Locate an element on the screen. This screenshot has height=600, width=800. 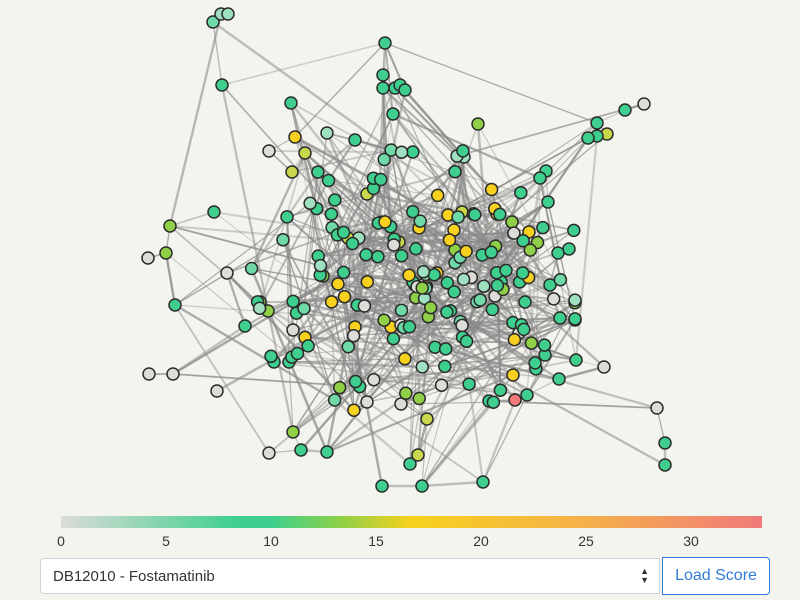
load-score-button: Load Score is located at coordinates (716, 576).